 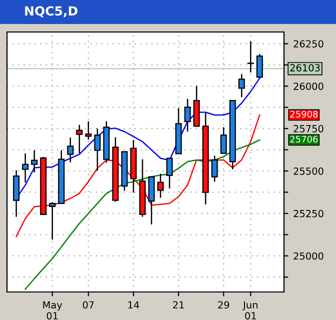 What do you see at coordinates (304, 114) in the screenshot?
I see `text: 25908` at bounding box center [304, 114].